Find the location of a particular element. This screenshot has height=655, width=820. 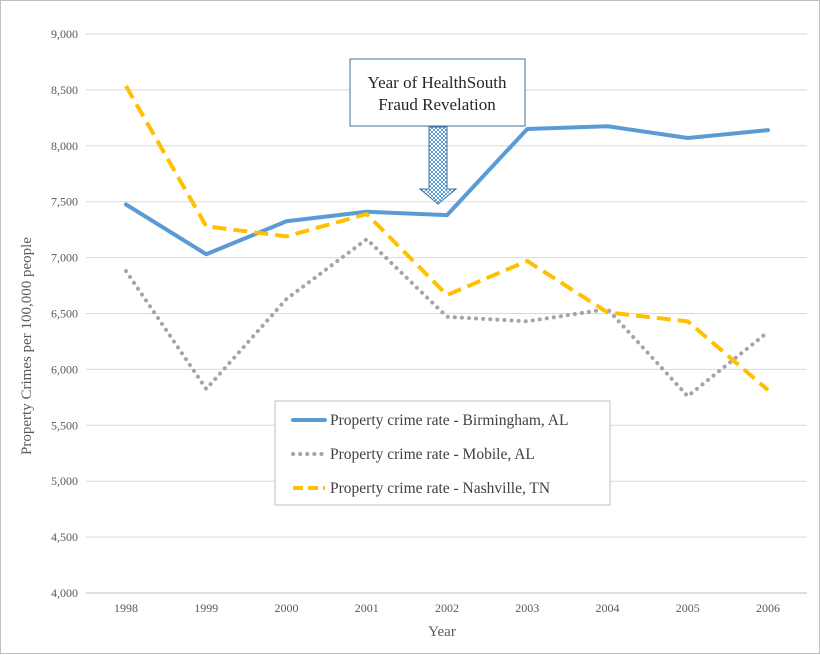

legend-label: Property crime rate - Birmingham, AL is located at coordinates (449, 420).